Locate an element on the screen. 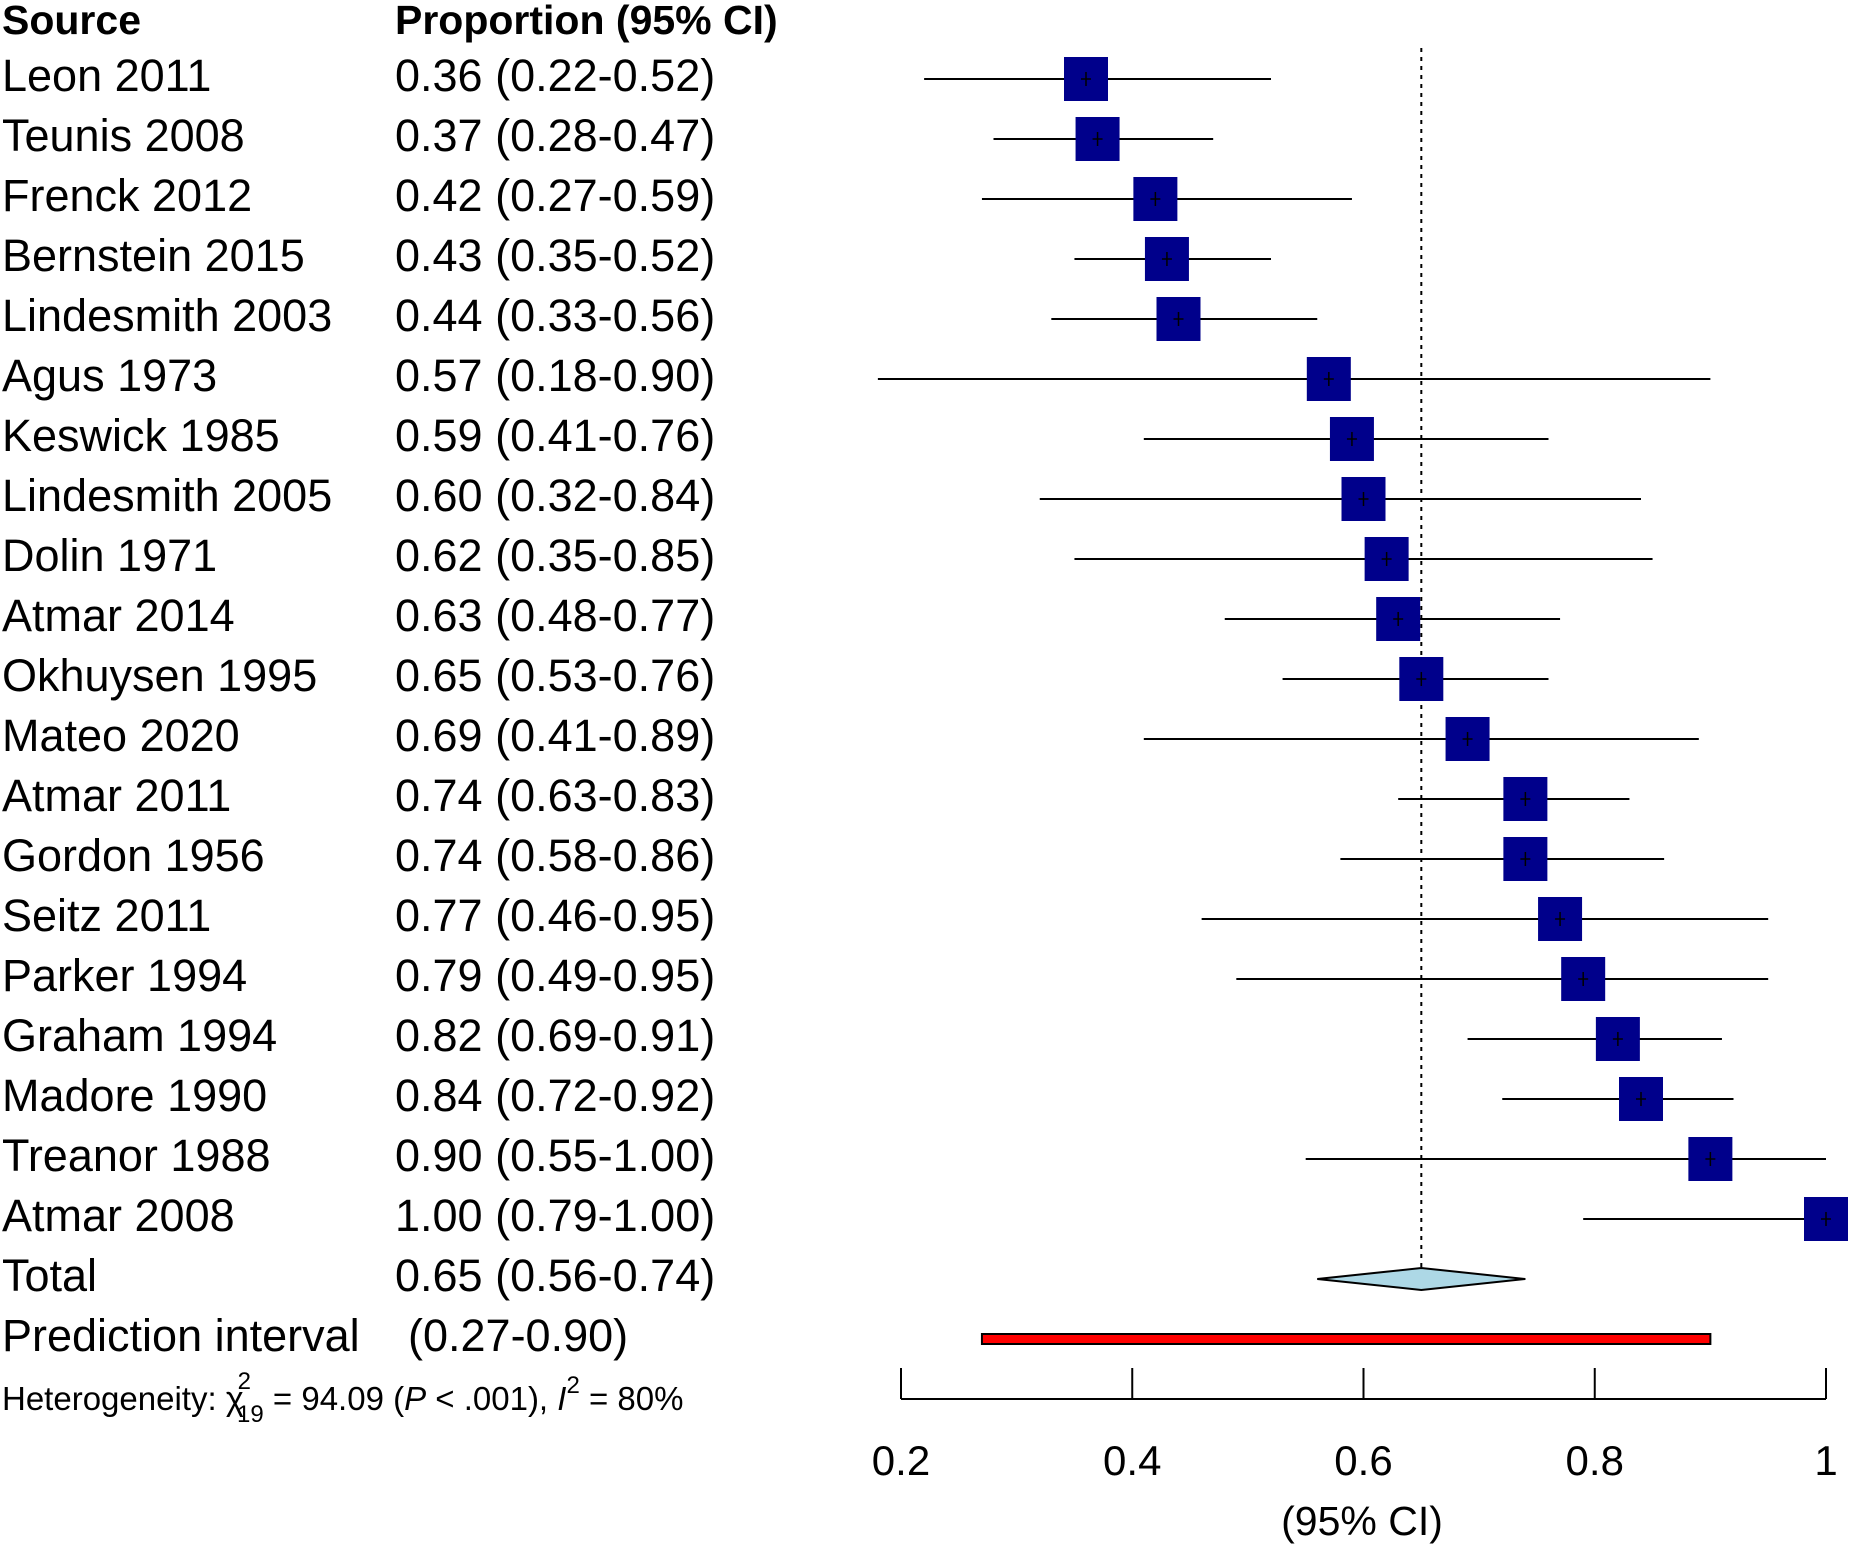  heterogeneity-chi-value: = 94.09 ( is located at coordinates (334, 1398).